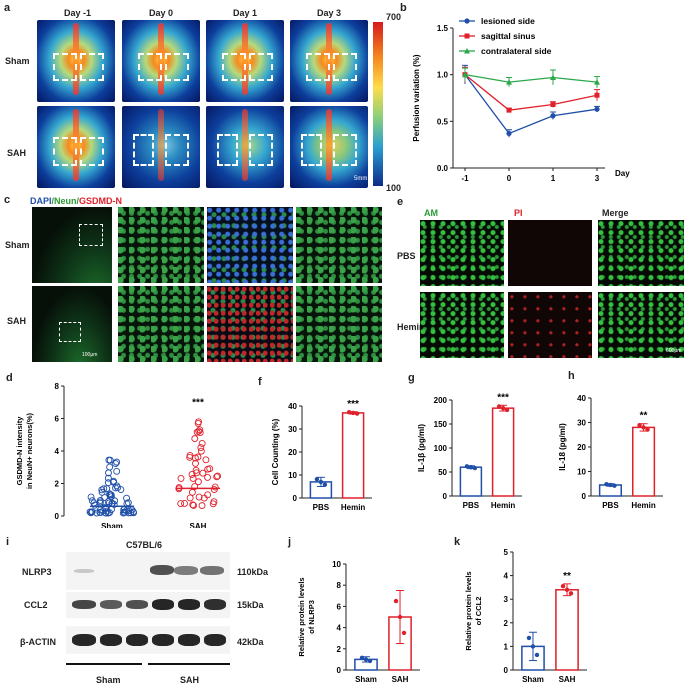  What do you see at coordinates (7, 200) in the screenshot?
I see `panel-c-label: c` at bounding box center [7, 200].